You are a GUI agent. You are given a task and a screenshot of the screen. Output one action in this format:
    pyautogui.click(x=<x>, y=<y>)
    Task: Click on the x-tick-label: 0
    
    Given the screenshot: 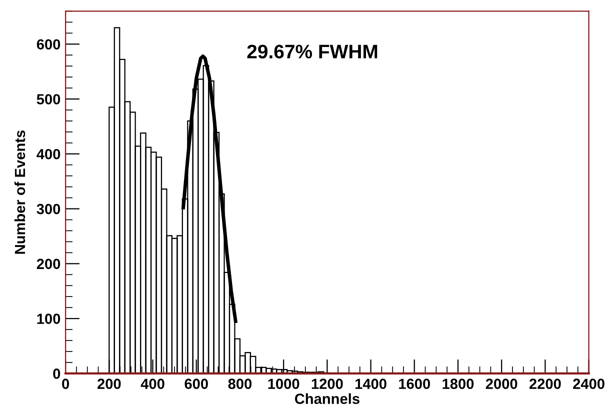 What is the action you would take?
    pyautogui.click(x=66, y=383)
    